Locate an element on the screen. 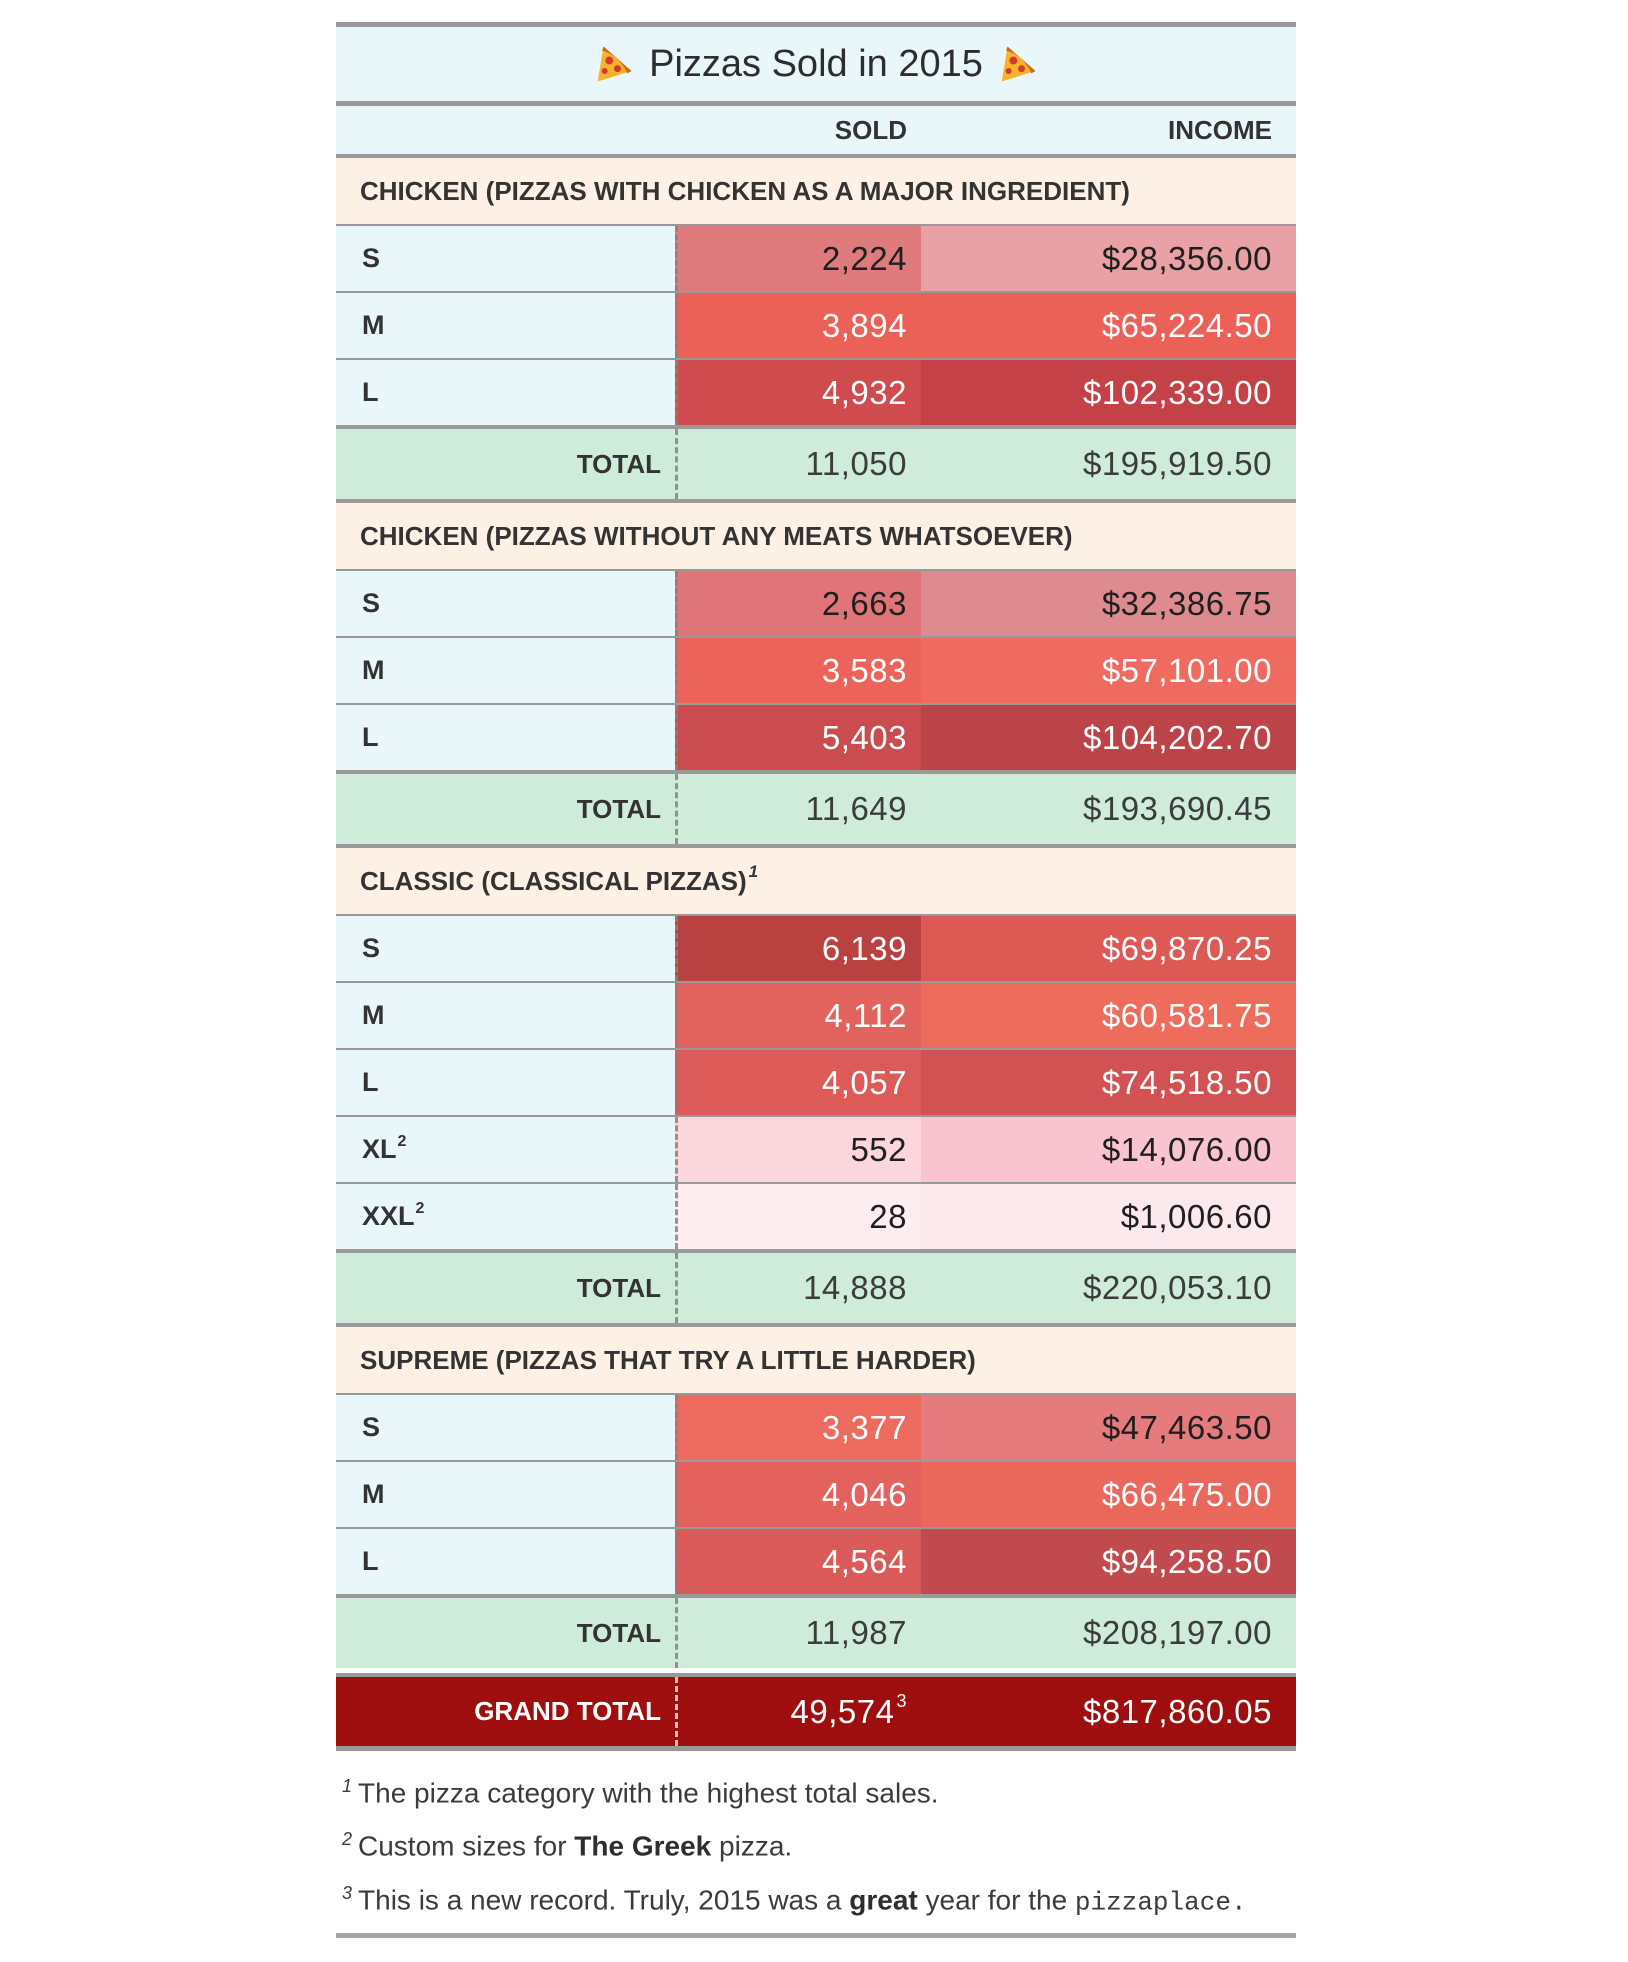  income-value: $60,581.75 is located at coordinates (1108, 1015).